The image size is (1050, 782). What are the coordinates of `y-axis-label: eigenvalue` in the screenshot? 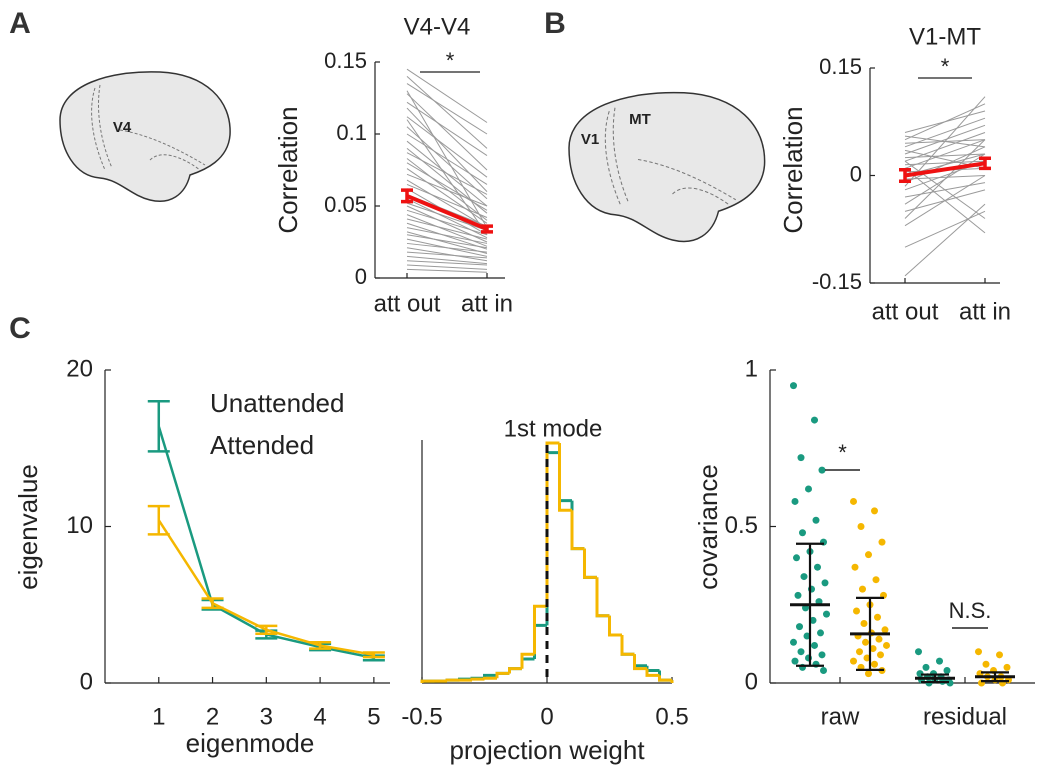 It's located at (28, 527).